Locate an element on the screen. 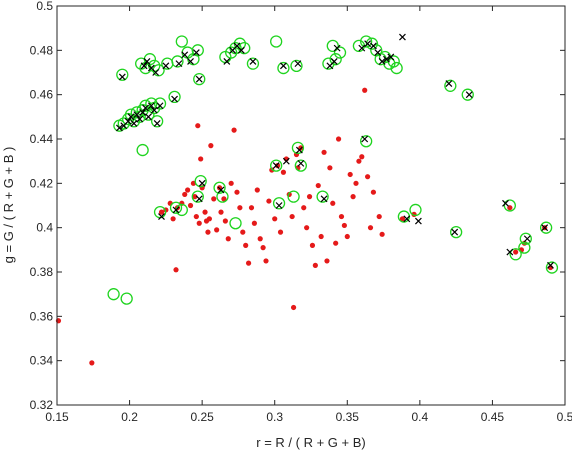 Image resolution: width=572 pixels, height=454 pixels. y-tick-label: 0.46 is located at coordinates (42, 95).